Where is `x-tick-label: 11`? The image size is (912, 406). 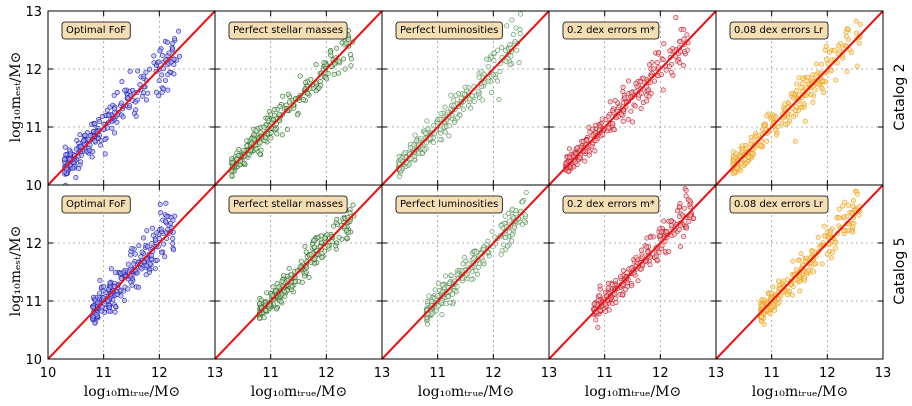 x-tick-label: 11 is located at coordinates (270, 373).